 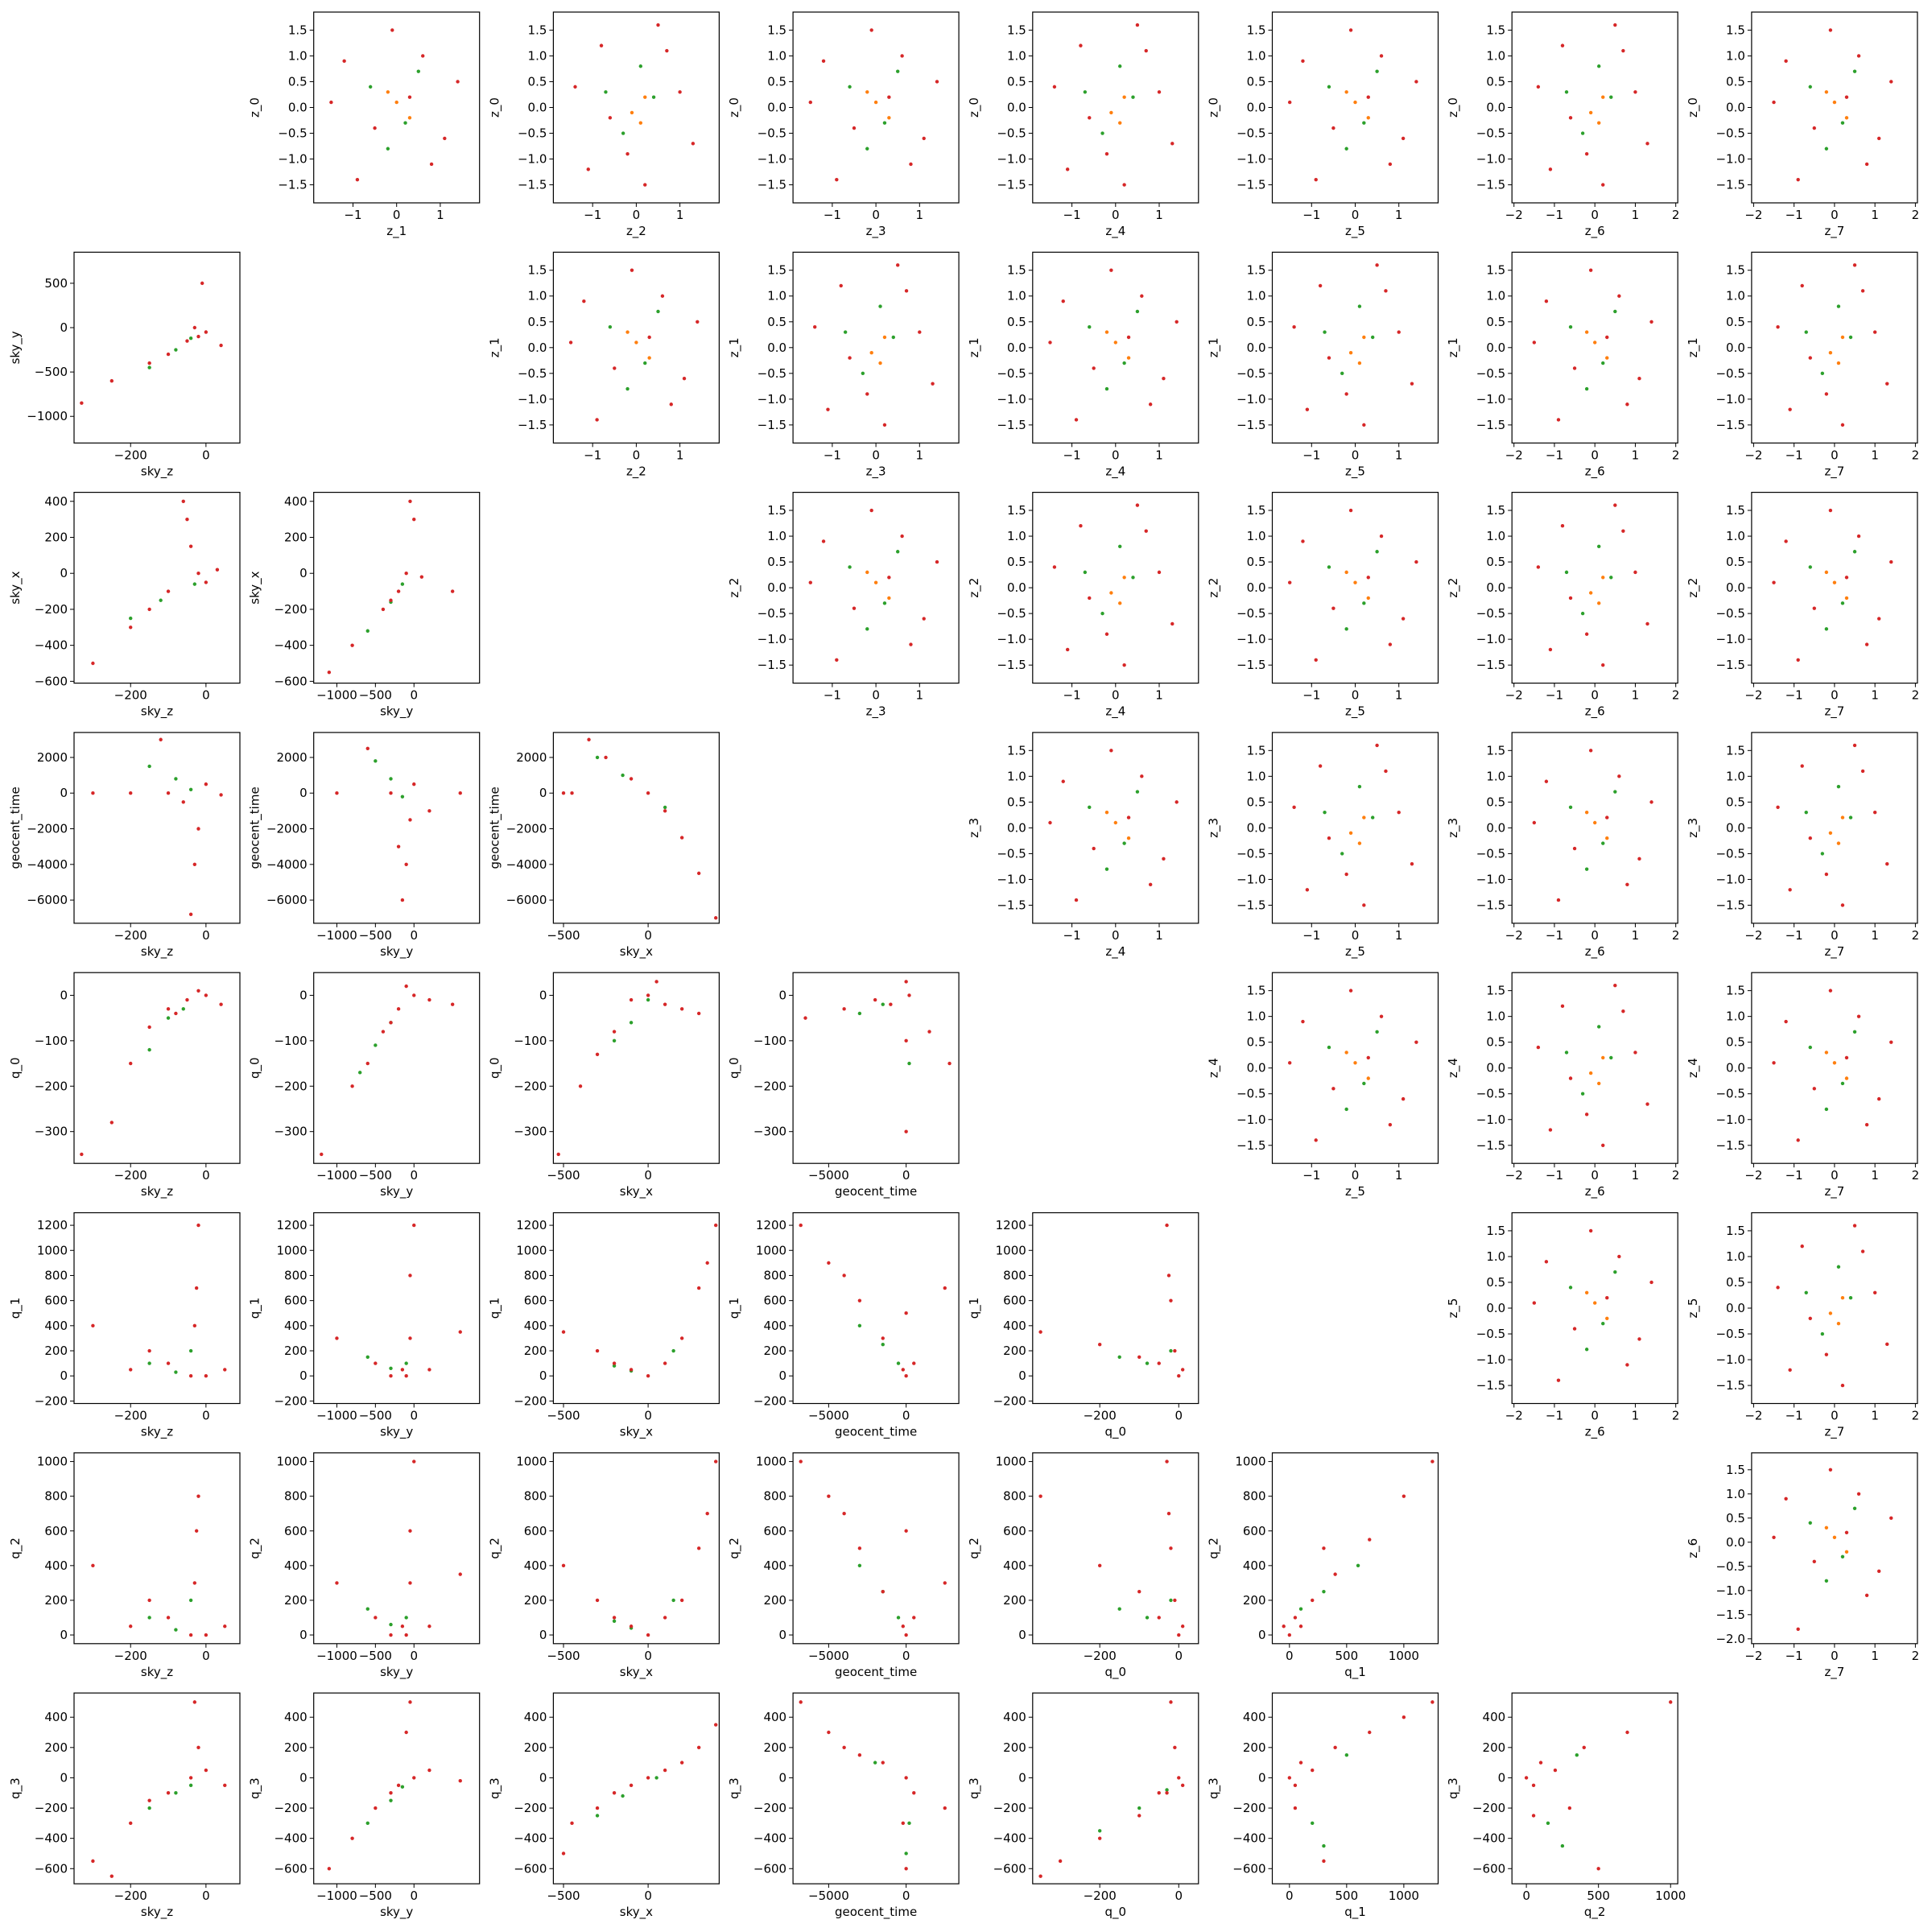 What do you see at coordinates (296, 537) in the screenshot?
I see `y-tick-label: 200` at bounding box center [296, 537].